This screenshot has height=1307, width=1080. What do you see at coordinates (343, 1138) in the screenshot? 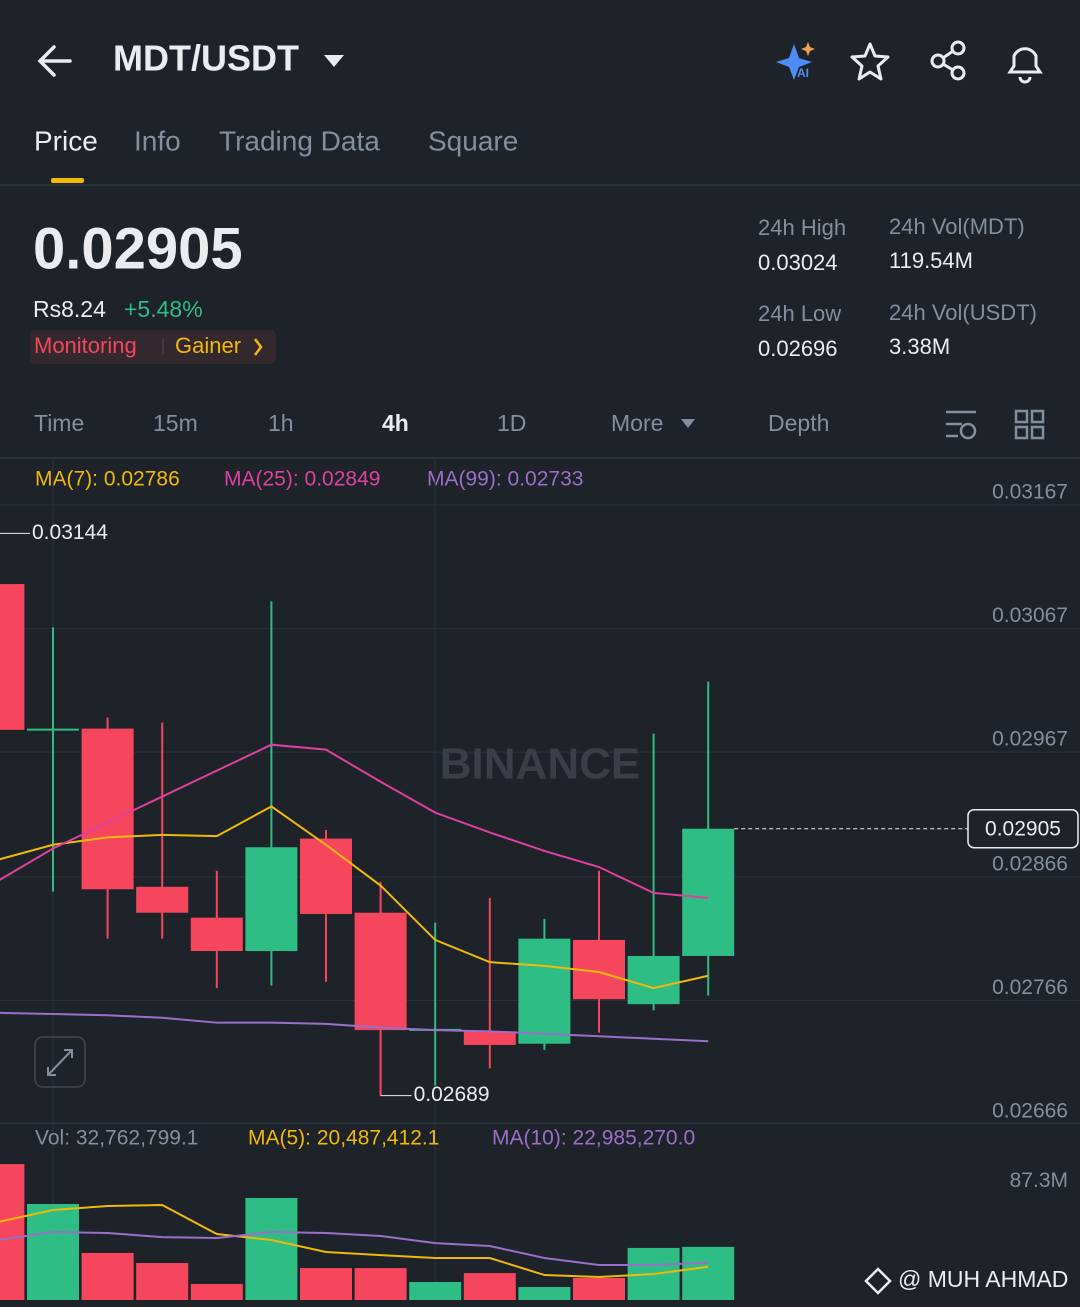
I see `volume-label: MA(5): 20,487,412.1` at bounding box center [343, 1138].